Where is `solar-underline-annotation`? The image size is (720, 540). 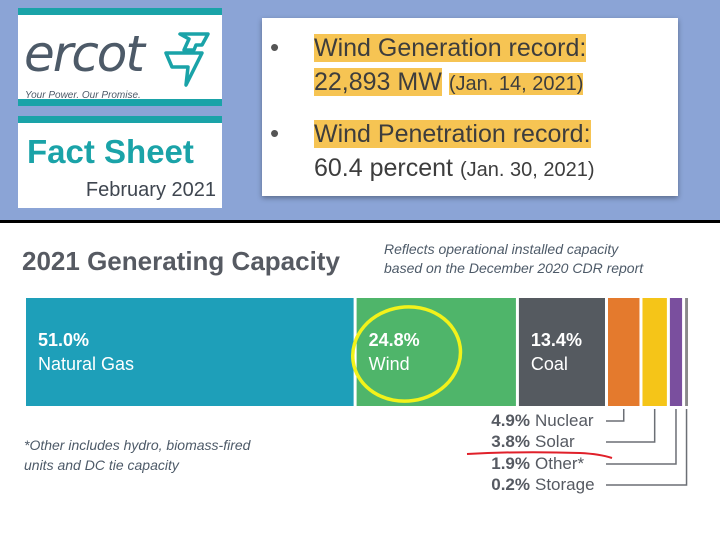
solar-underline-annotation is located at coordinates (539, 455).